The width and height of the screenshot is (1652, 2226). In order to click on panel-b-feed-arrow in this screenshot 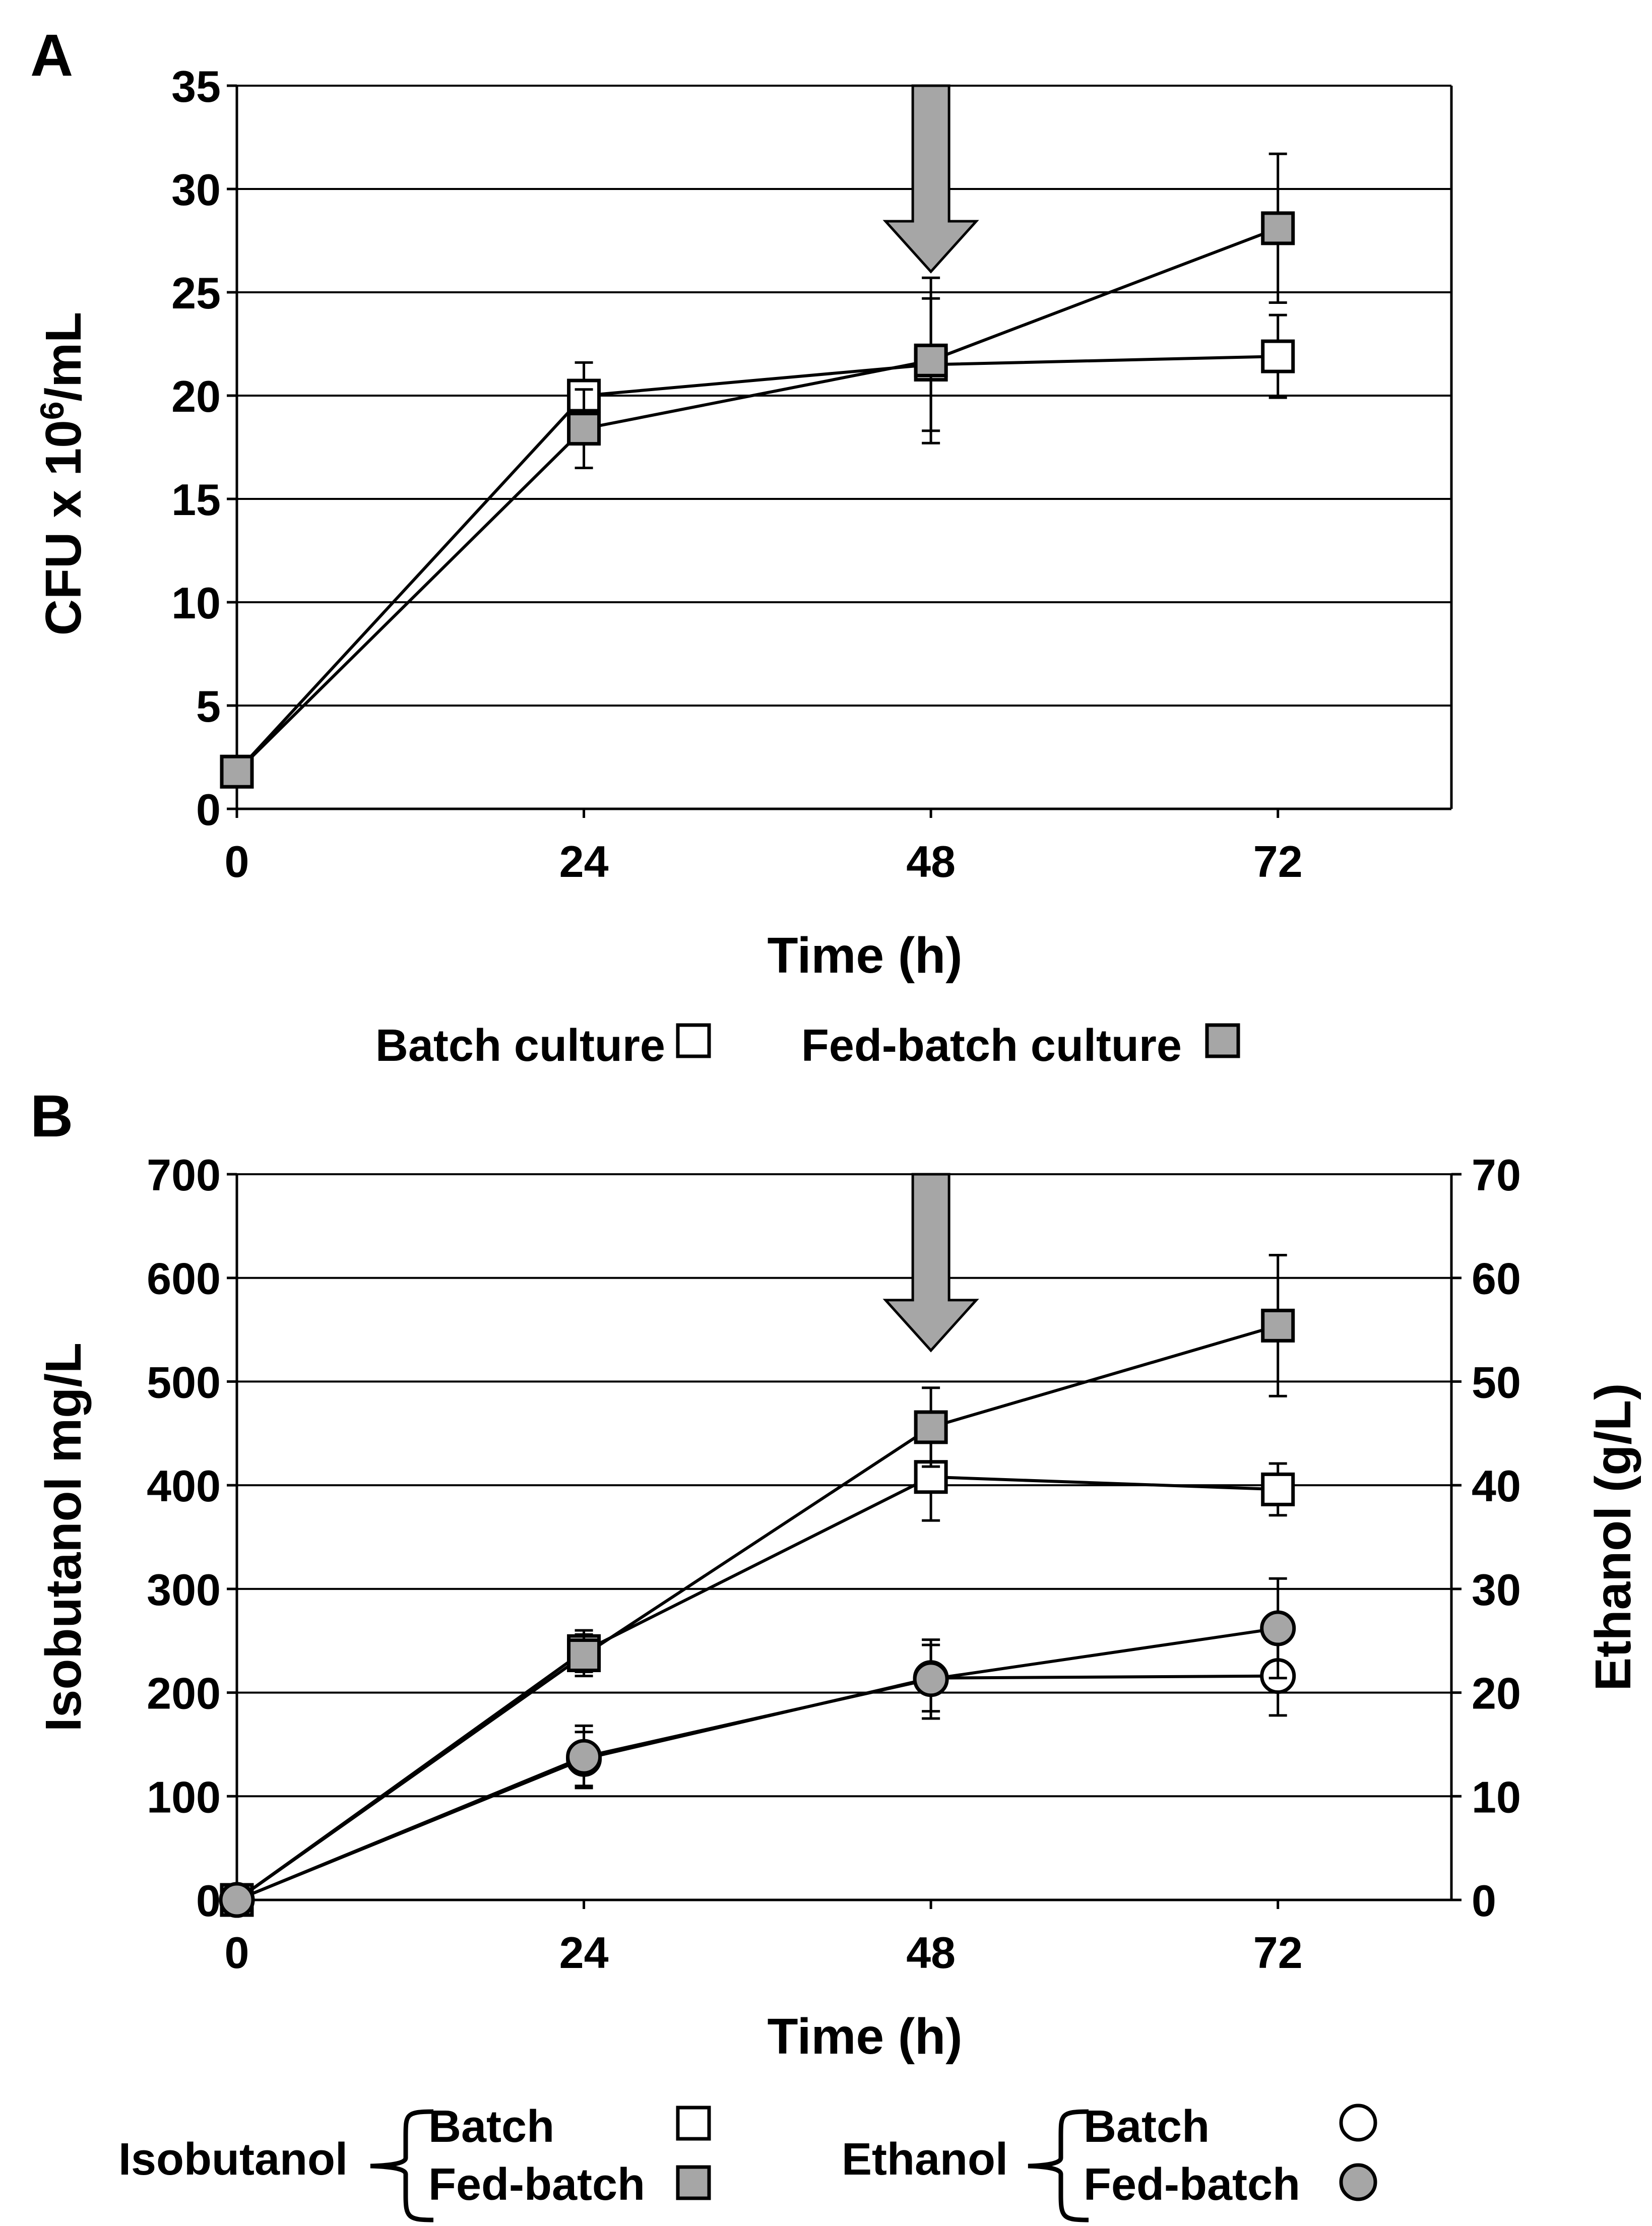, I will do `click(931, 1263)`.